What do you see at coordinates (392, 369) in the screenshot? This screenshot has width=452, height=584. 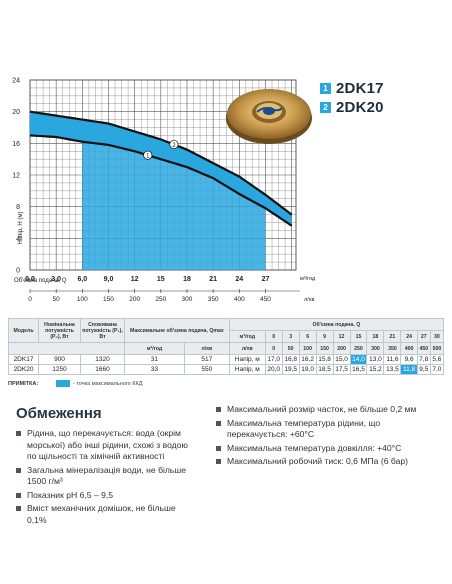 I see `table-cell: 13,5` at bounding box center [392, 369].